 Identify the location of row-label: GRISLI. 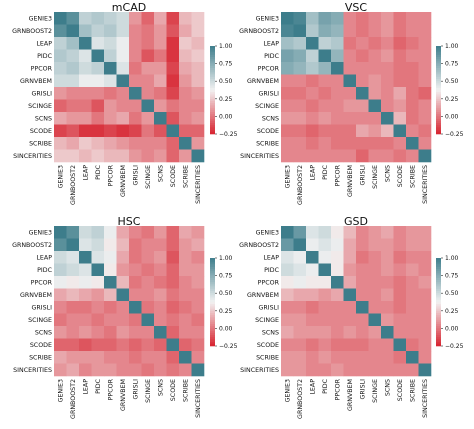
(269, 93).